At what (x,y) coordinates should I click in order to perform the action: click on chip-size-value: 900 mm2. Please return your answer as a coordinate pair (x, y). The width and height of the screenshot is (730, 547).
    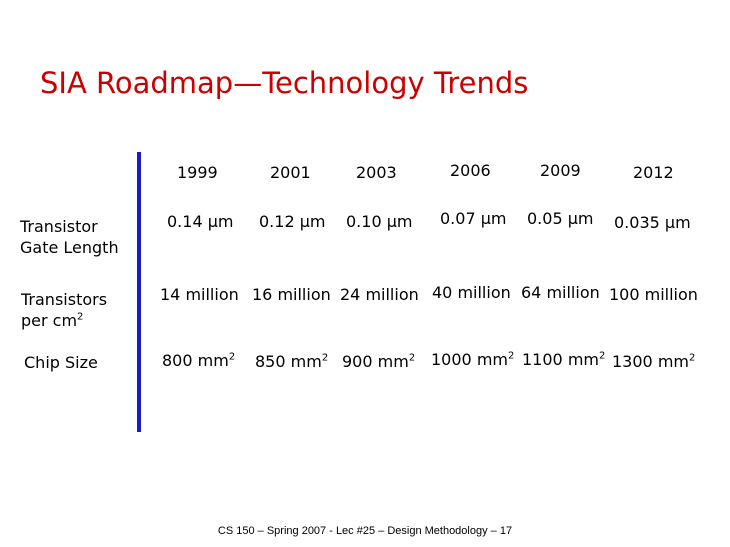
    Looking at the image, I should click on (379, 361).